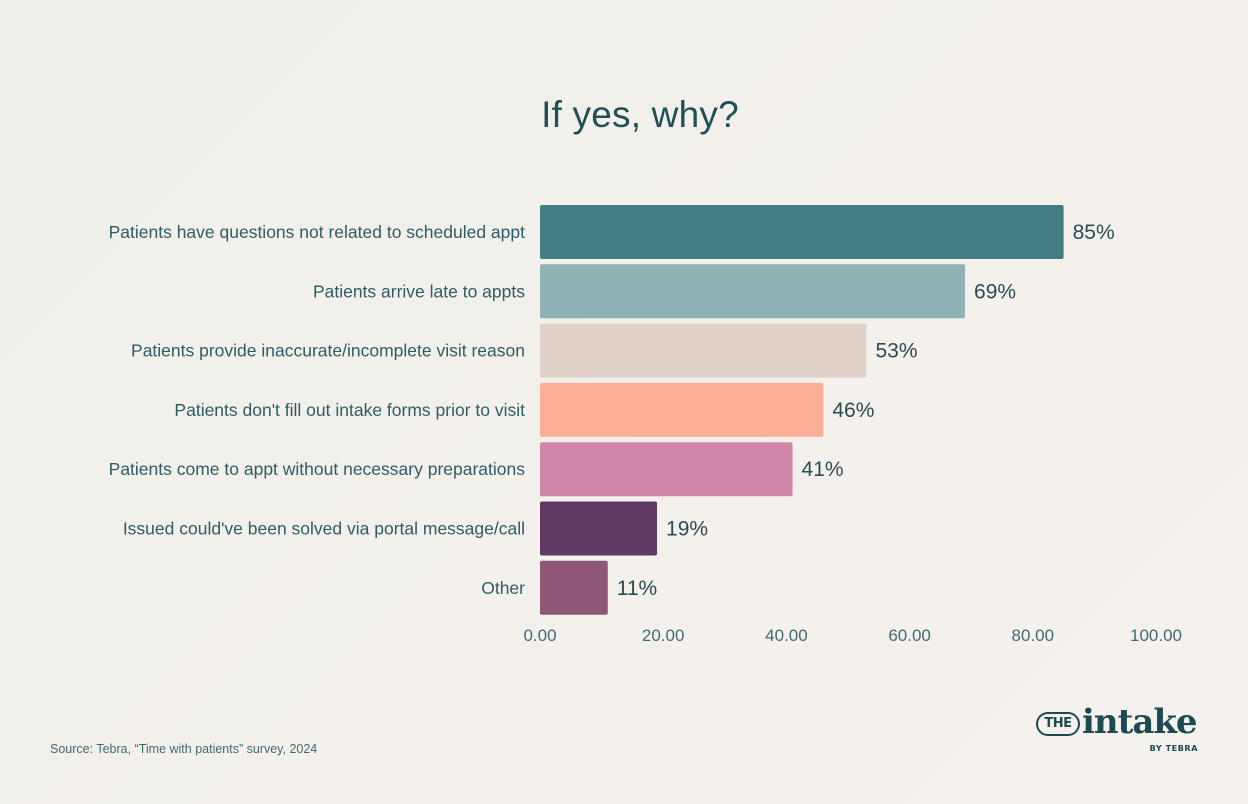  Describe the element at coordinates (896, 351) in the screenshot. I see `value-label: 53%` at that location.